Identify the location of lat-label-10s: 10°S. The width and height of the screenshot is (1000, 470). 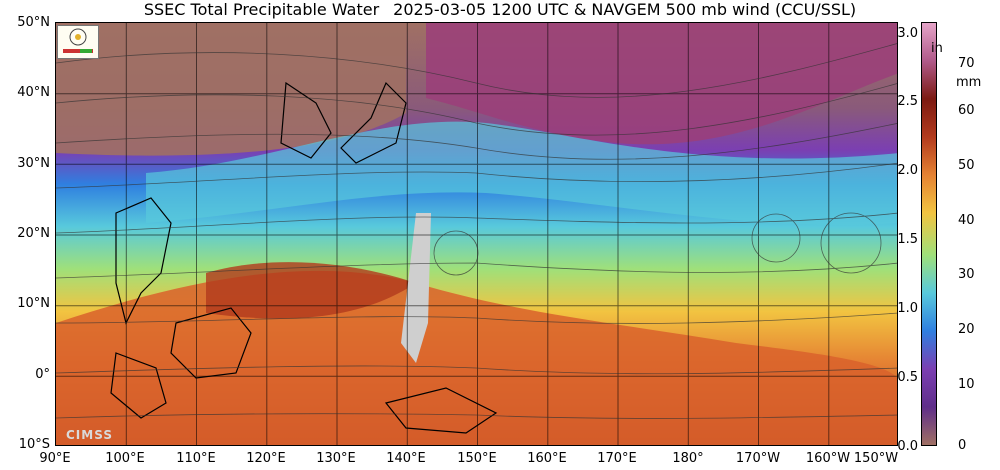
(34, 444).